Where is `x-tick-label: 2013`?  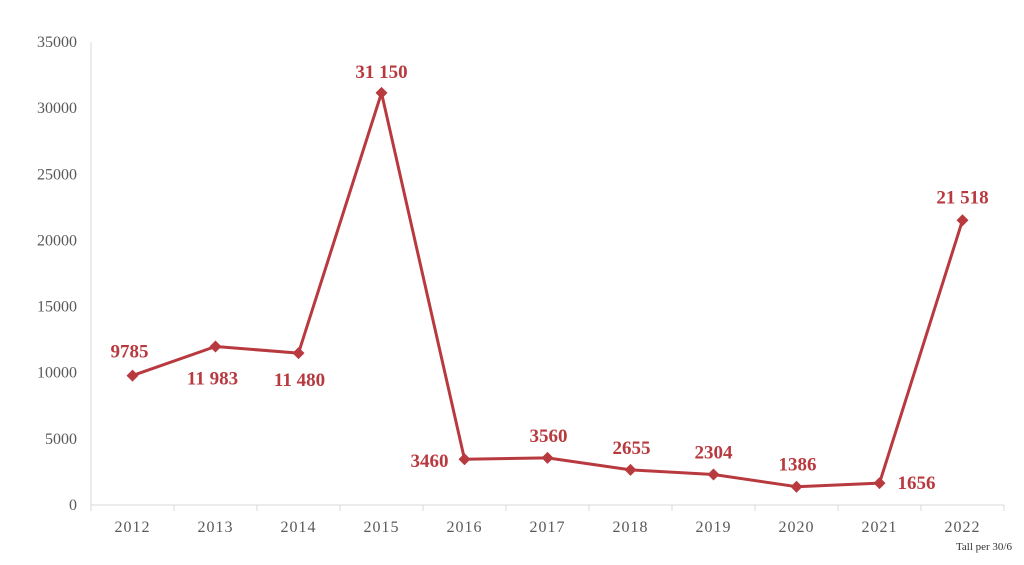 x-tick-label: 2013 is located at coordinates (216, 527).